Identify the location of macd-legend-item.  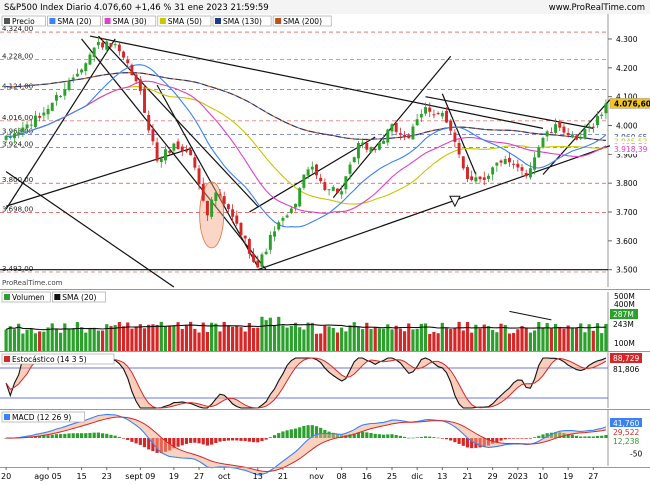
(43, 417).